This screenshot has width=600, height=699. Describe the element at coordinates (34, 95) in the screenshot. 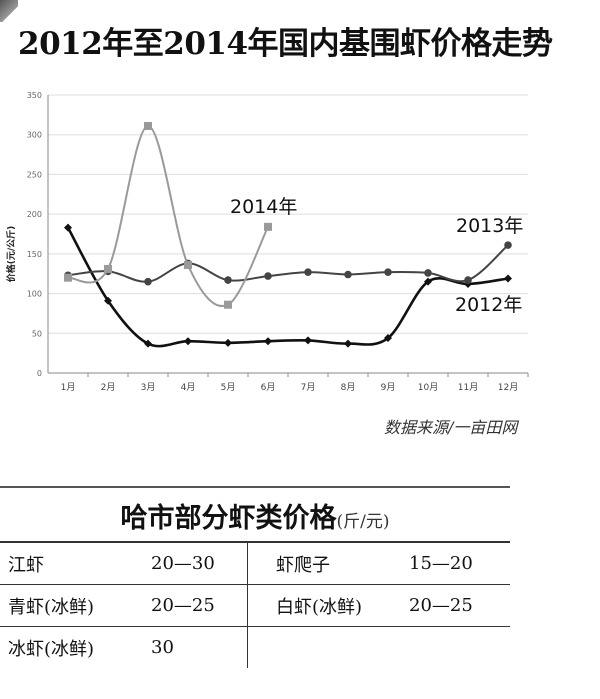

I see `y-tick-label: 350` at that location.